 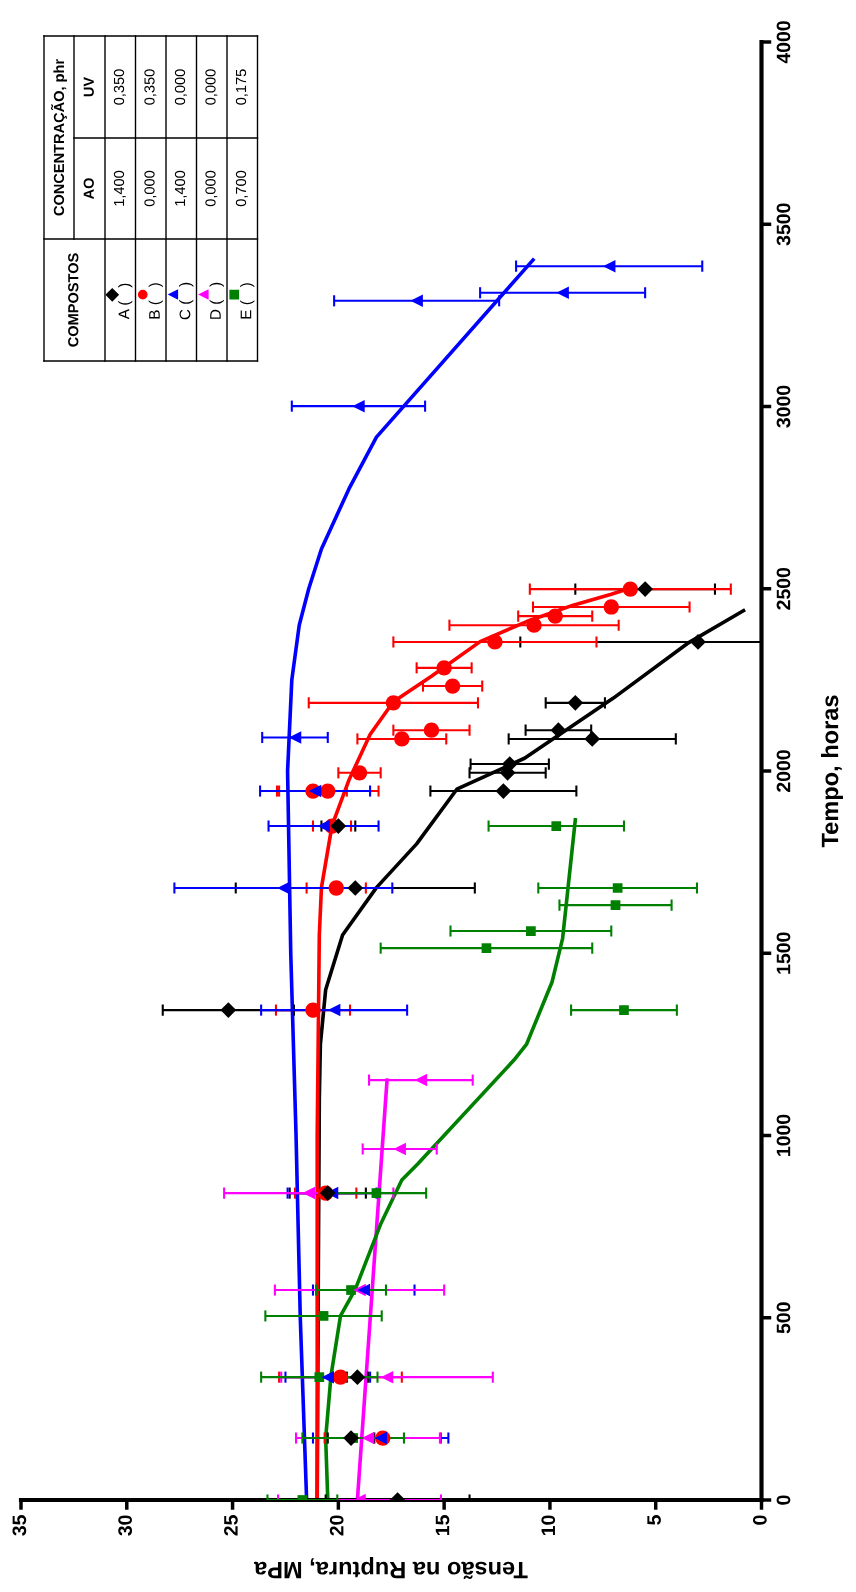 I want to click on x-tick-label: 30, so click(x=125, y=1525).